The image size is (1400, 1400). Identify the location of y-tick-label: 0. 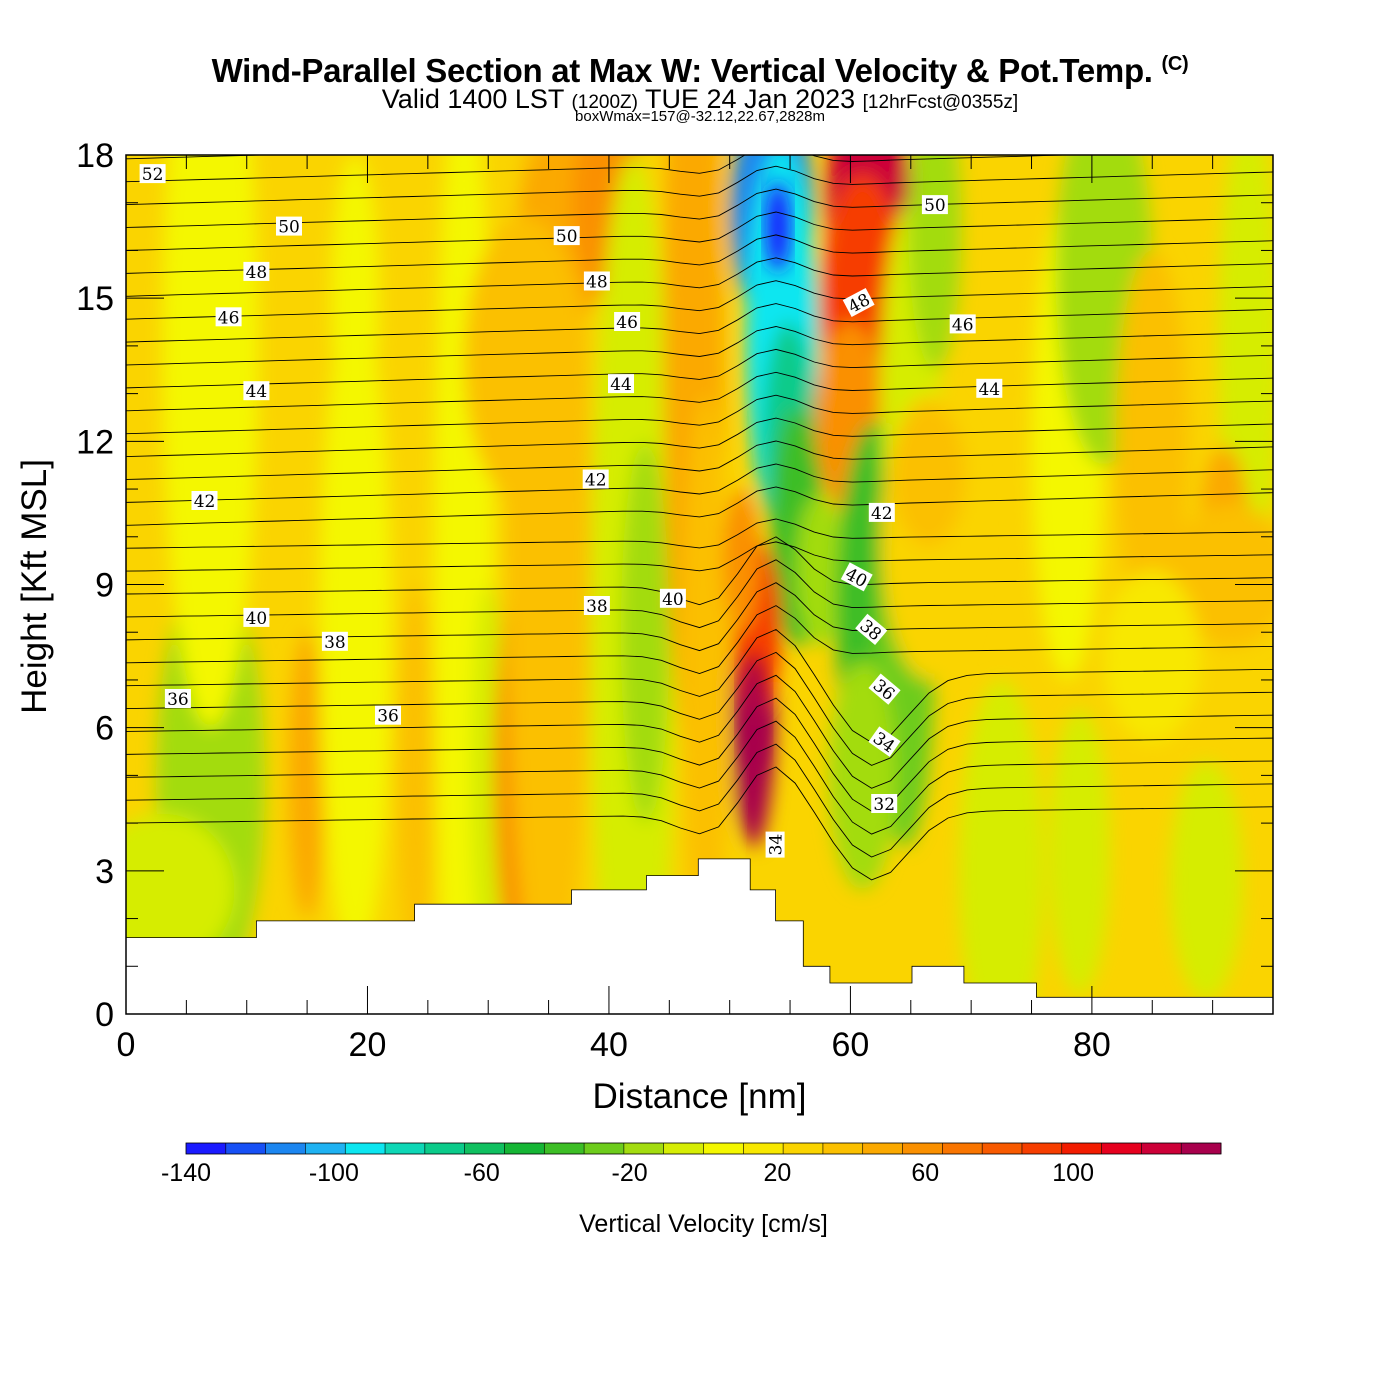
(104, 1015).